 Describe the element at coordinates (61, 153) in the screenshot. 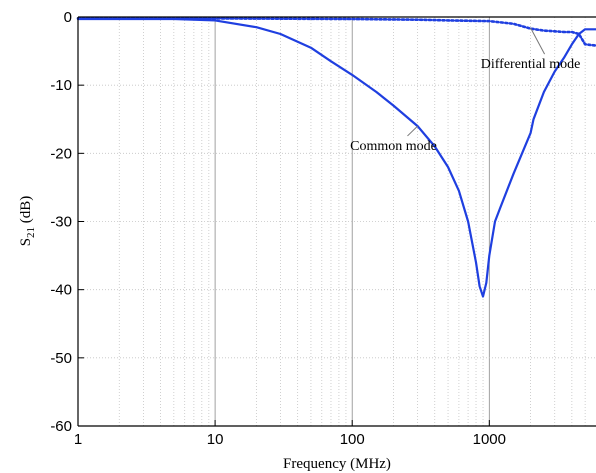

I see `y-tick-label: -20` at that location.